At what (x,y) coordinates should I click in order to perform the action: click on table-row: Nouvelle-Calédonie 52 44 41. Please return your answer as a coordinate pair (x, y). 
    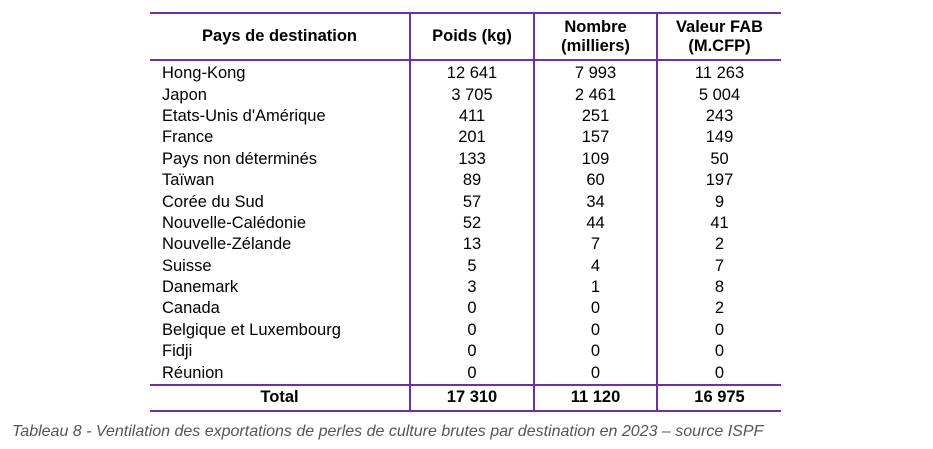
    Looking at the image, I should click on (465, 223).